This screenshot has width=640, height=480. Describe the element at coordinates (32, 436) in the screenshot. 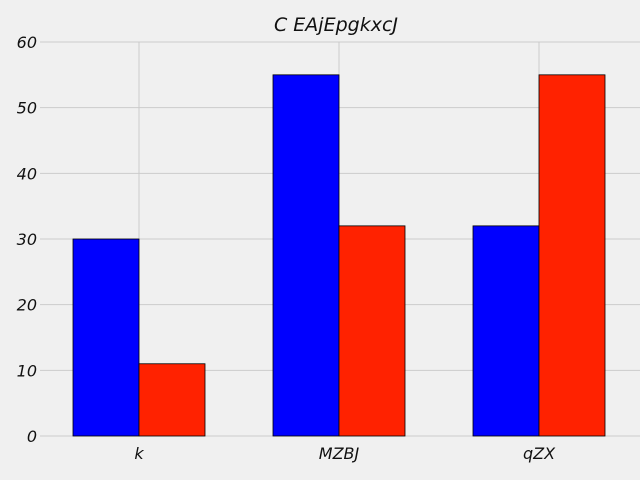

I see `y-tick-label: 0` at that location.